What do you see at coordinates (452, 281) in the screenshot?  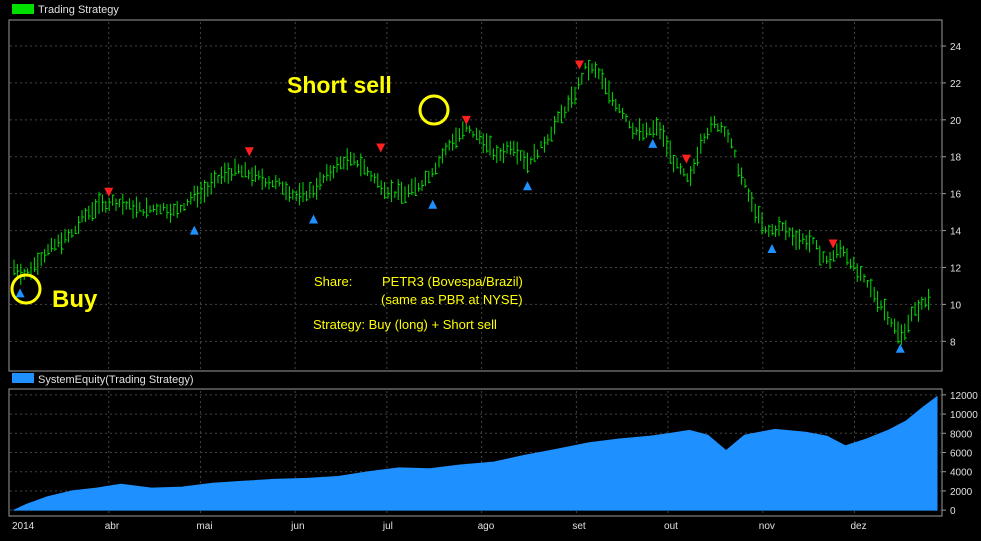 I see `share-value: PETR3 (Bovespa/Brazil)` at bounding box center [452, 281].